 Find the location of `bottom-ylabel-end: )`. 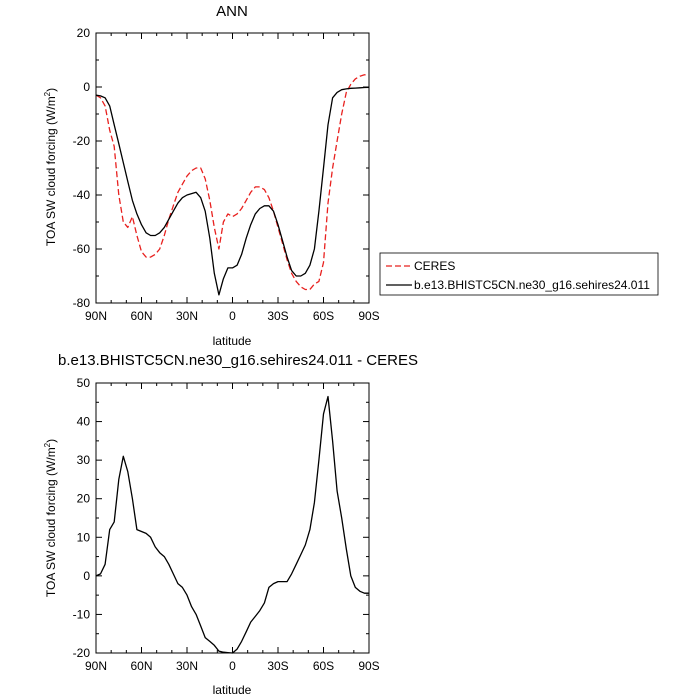

bottom-ylabel-end: ) is located at coordinates (51, 441).